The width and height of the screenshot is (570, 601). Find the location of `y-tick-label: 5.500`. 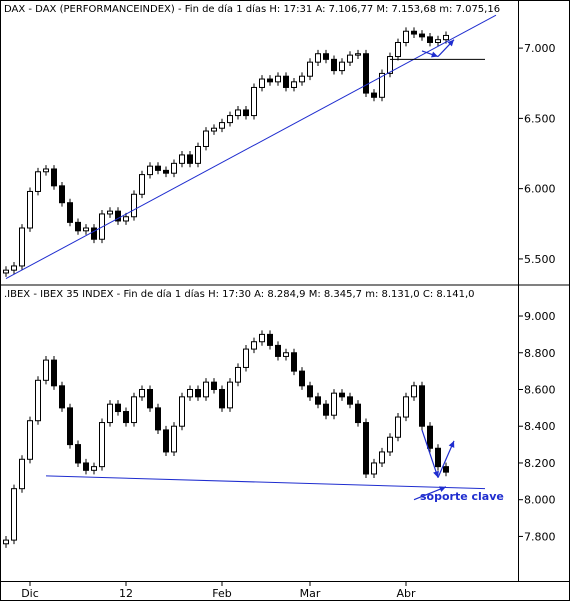

y-tick-label: 5.500 is located at coordinates (540, 259).